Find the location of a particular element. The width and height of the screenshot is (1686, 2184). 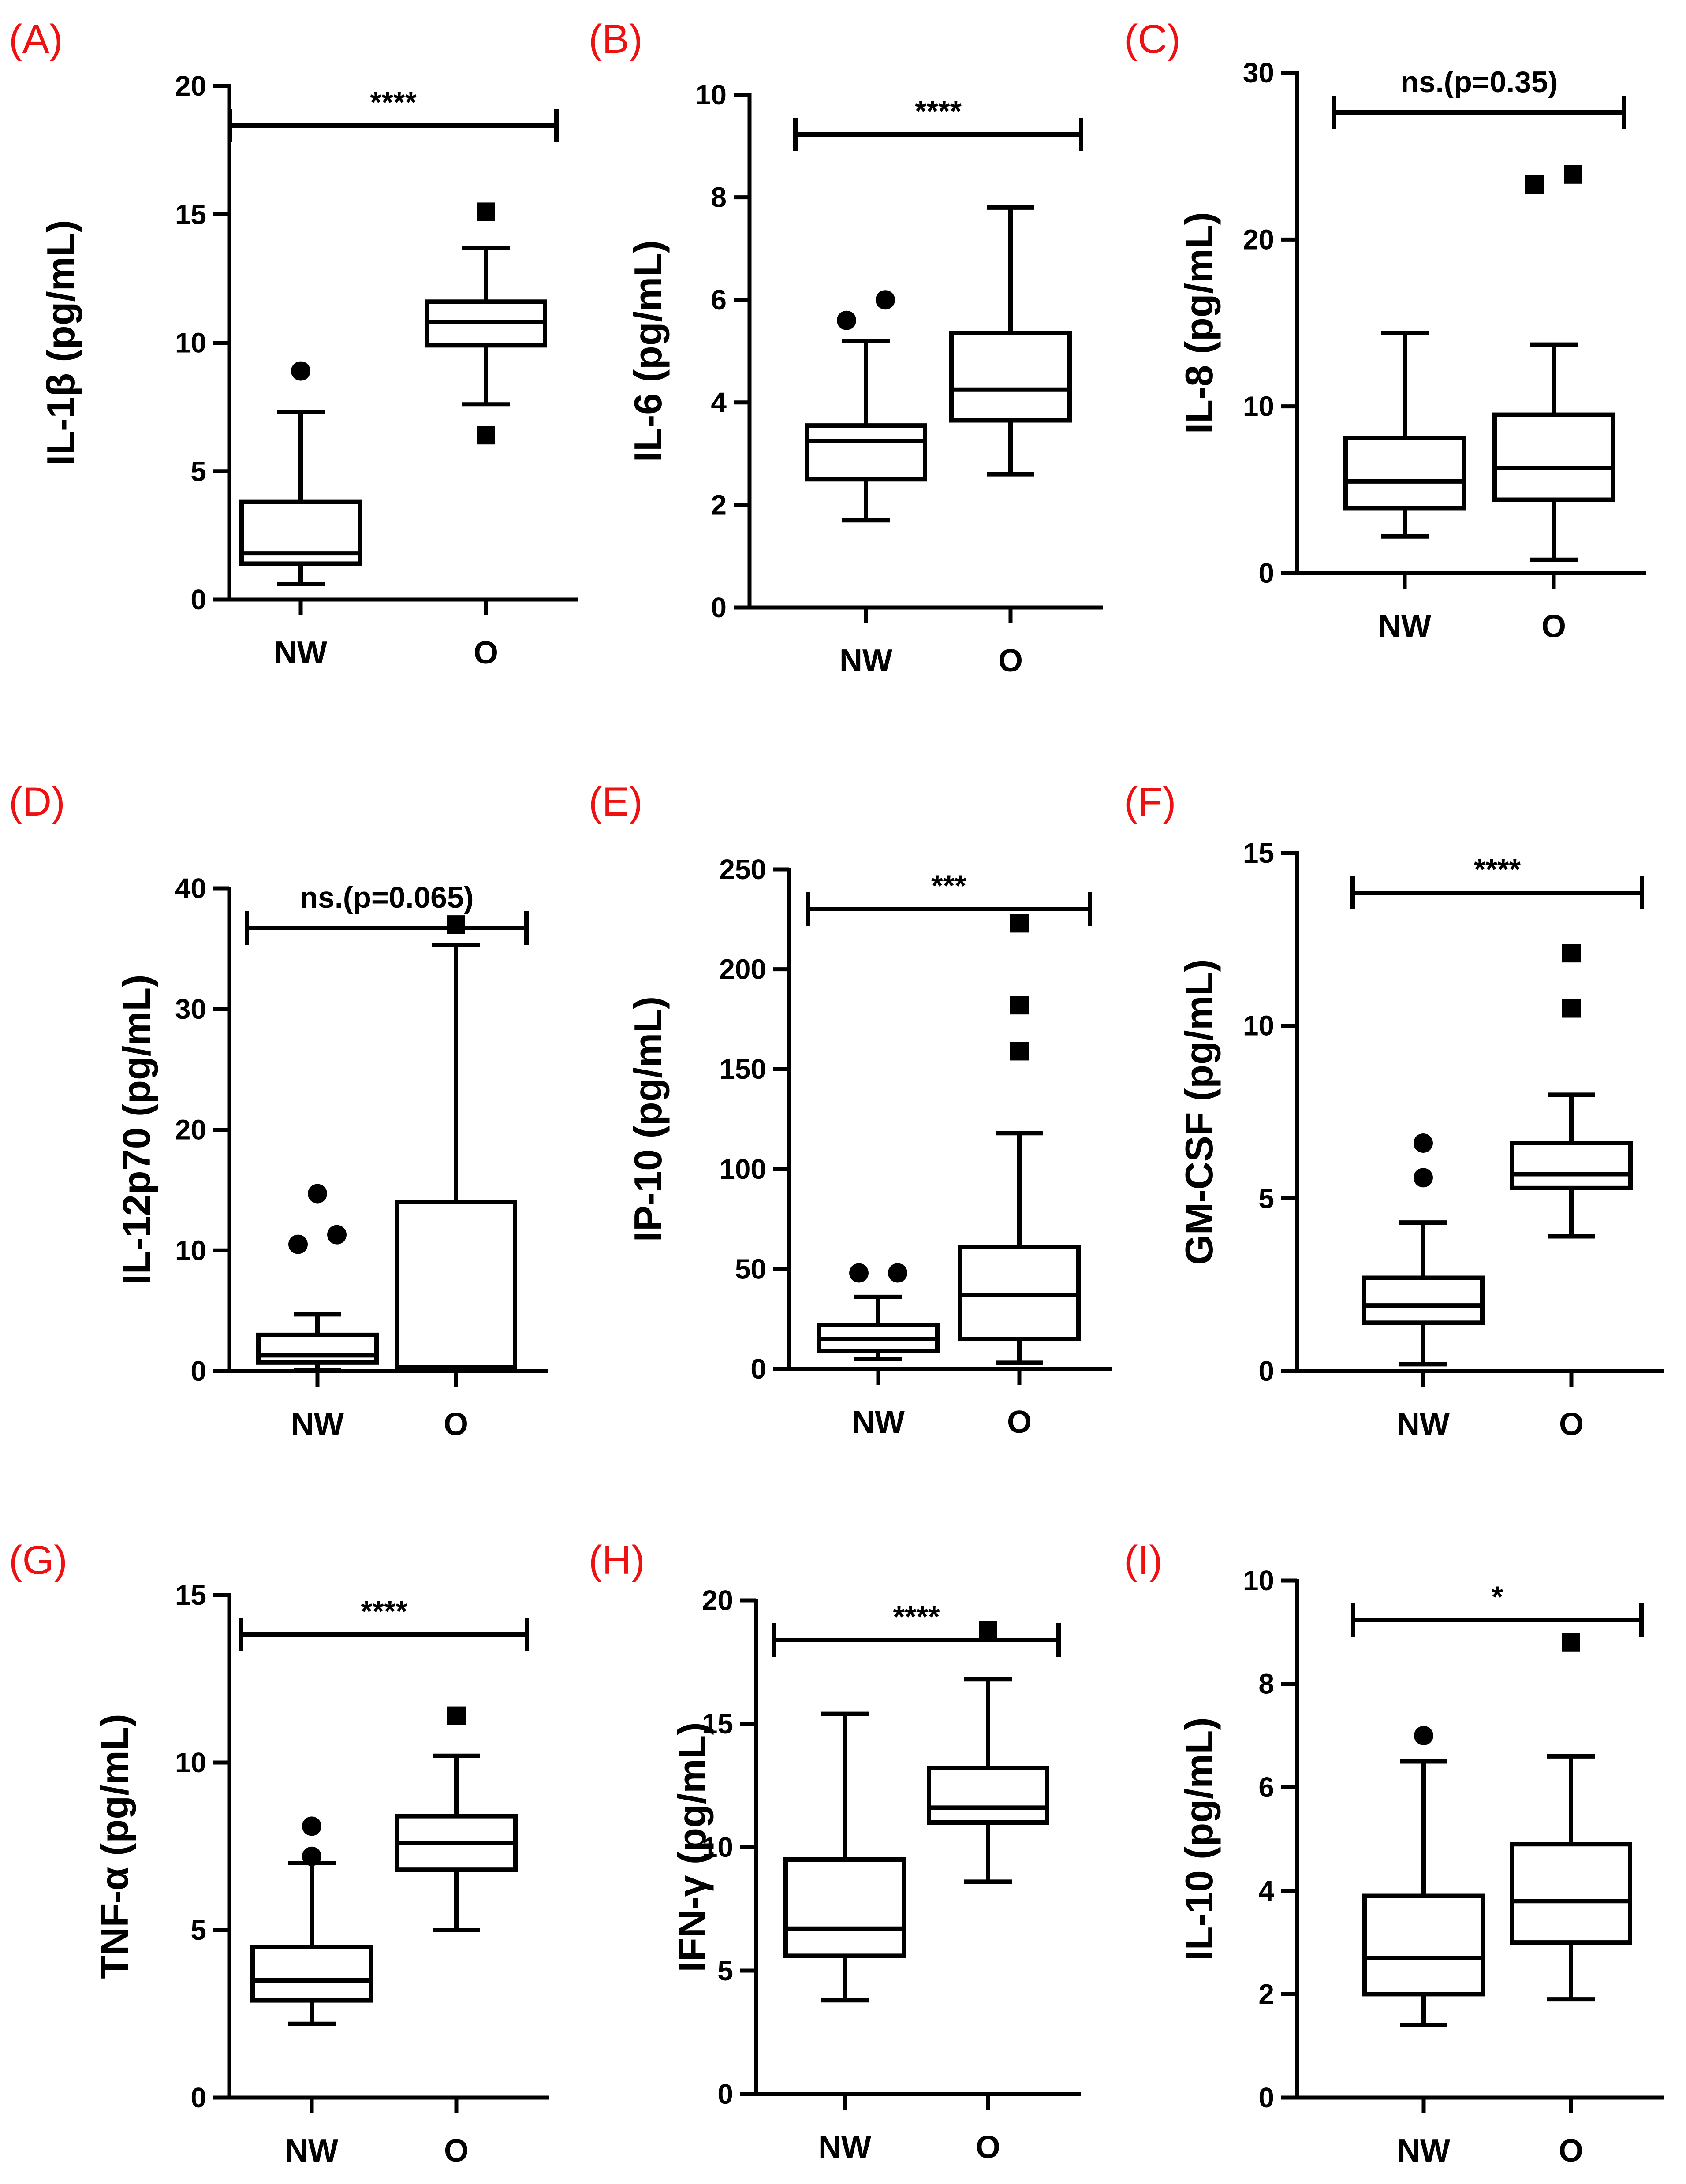

y-axis-title: IL-12p70 (pg/mL) is located at coordinates (136, 1129).